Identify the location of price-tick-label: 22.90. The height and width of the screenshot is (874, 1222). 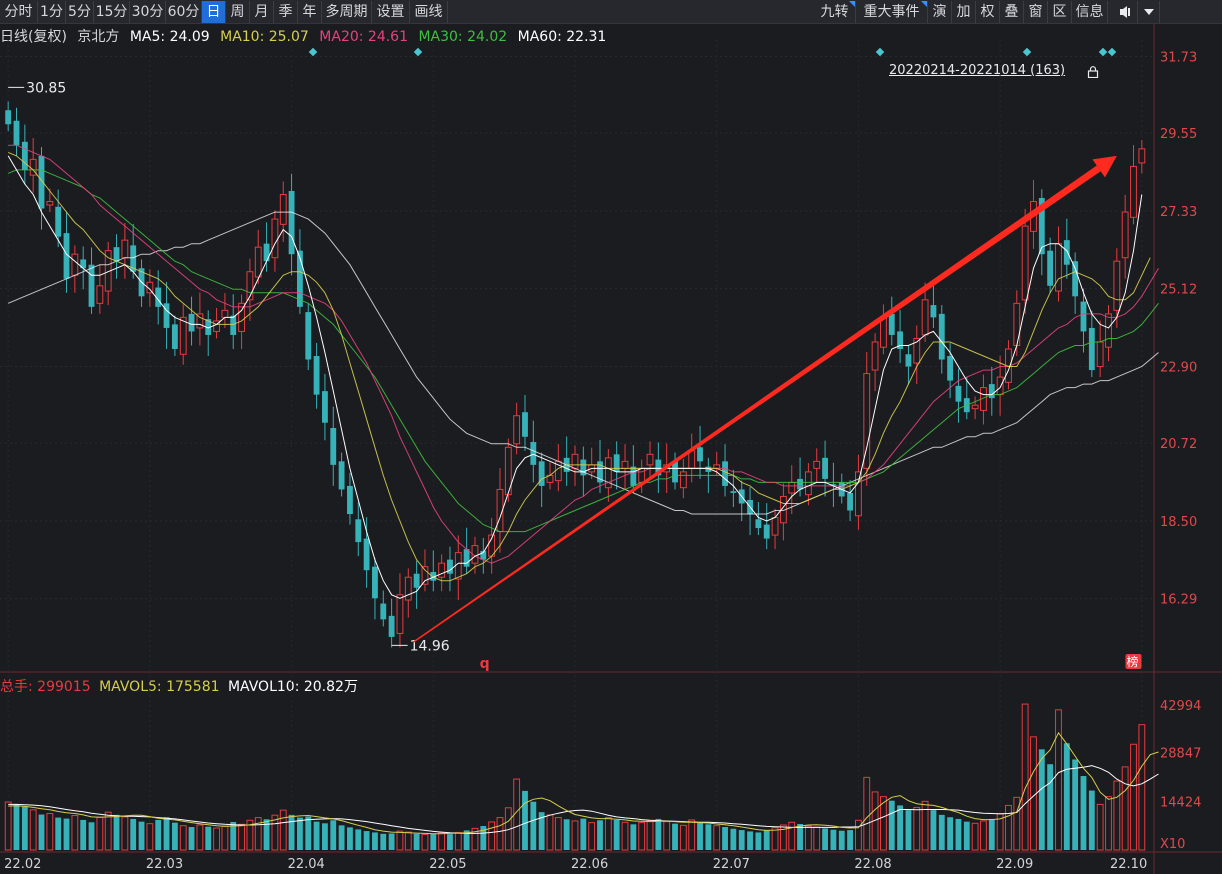
(1178, 368).